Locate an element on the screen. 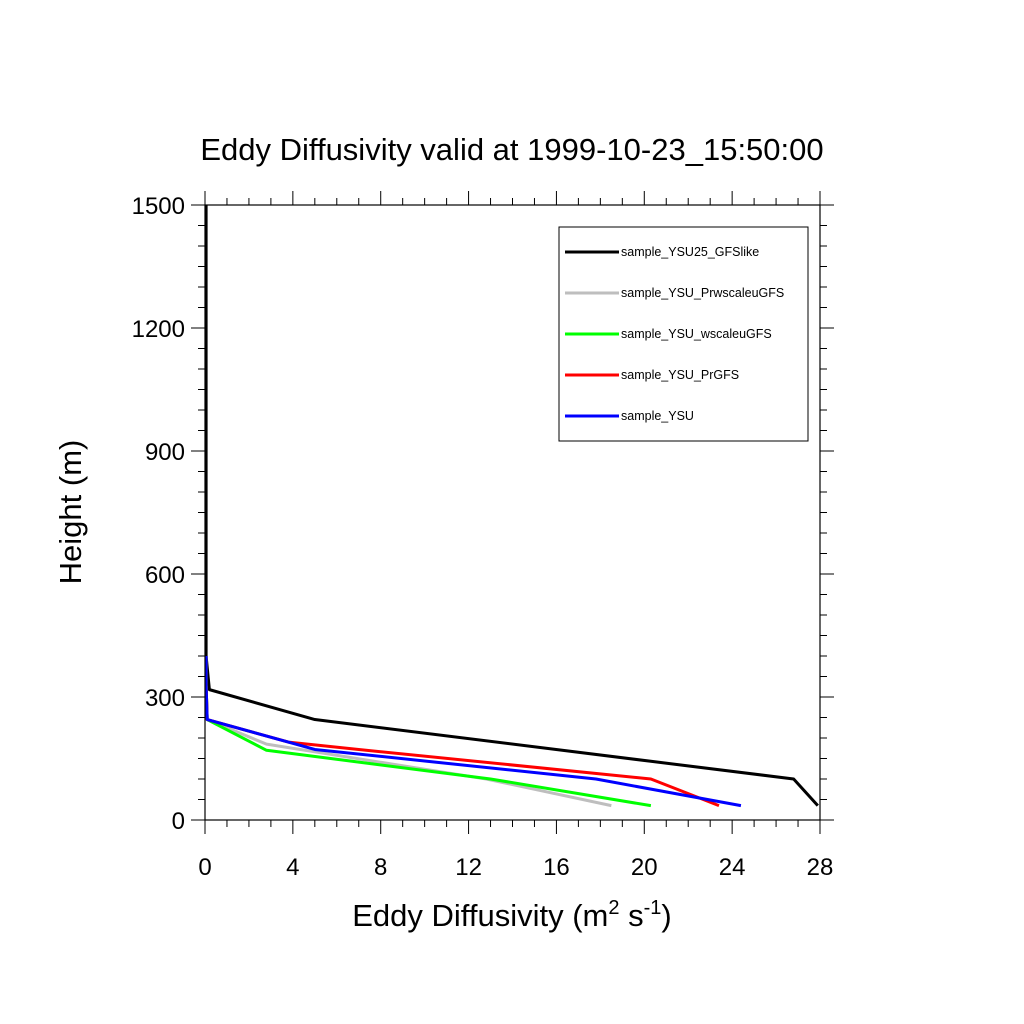  x-tick-label: 12 is located at coordinates (468, 867).